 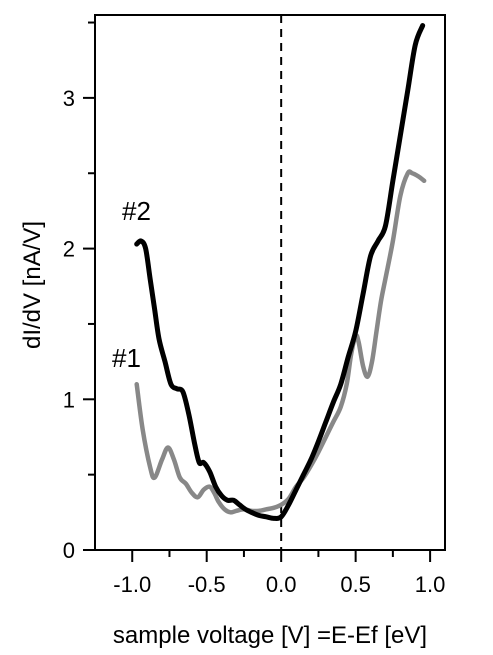 I want to click on x-tick-label: -0.5, so click(x=207, y=584).